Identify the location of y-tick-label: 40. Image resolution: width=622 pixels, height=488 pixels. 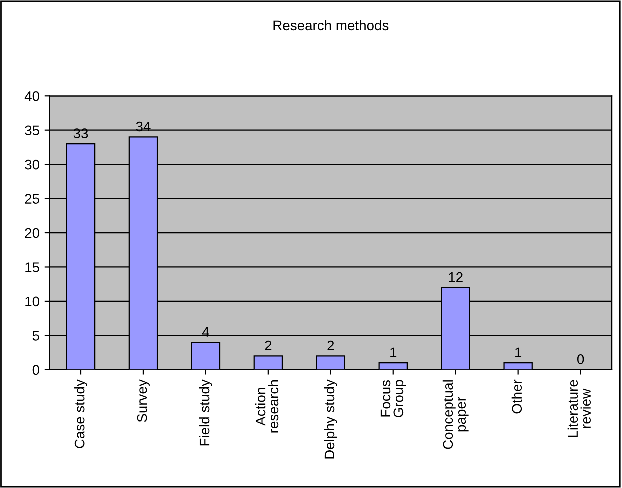
(32, 96).